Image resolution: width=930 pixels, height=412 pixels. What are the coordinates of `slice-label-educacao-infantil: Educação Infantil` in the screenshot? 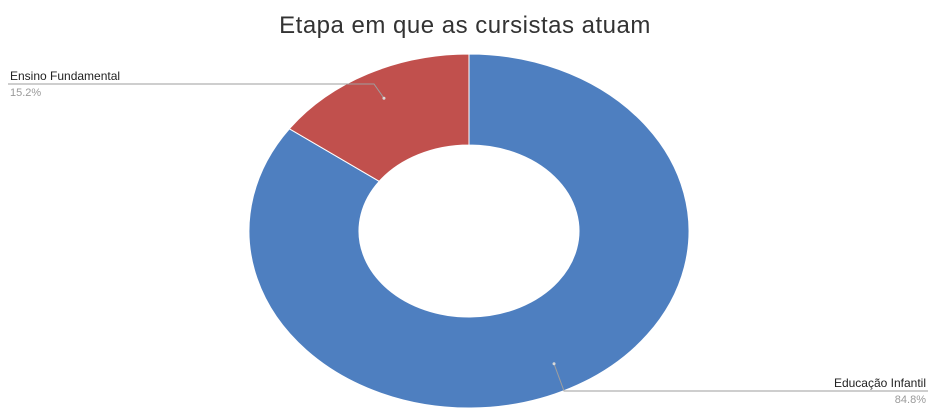 It's located at (880, 383).